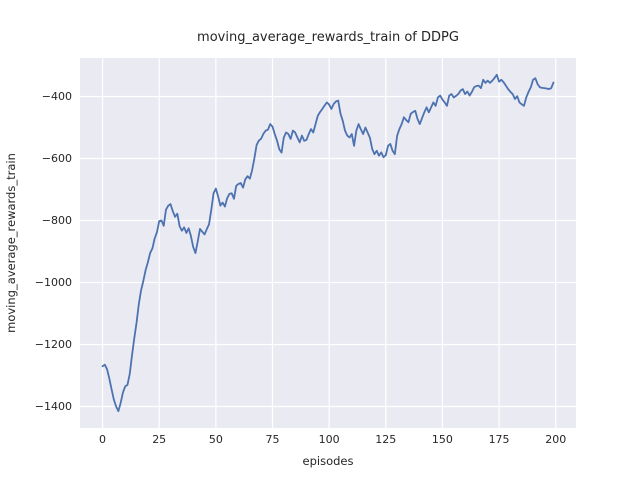  Describe the element at coordinates (328, 37) in the screenshot. I see `chart-title: moving_average_rewards_train of DDPG` at that location.